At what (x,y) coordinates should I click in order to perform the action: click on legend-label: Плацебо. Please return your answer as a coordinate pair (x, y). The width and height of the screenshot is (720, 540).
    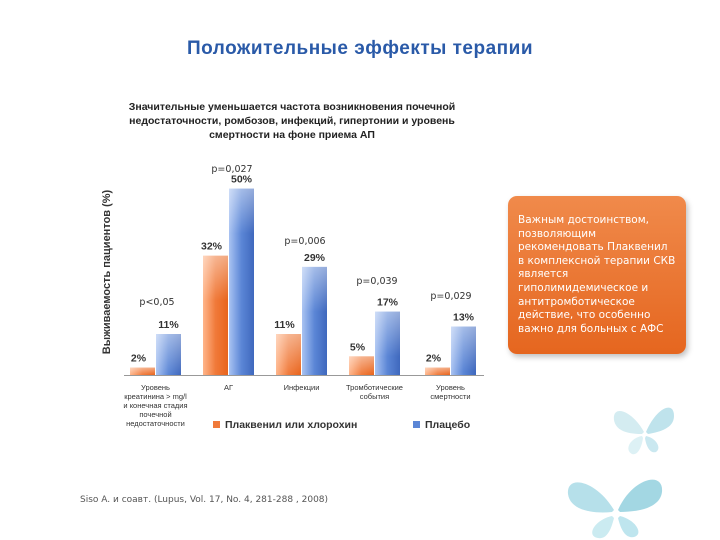
    Looking at the image, I should click on (447, 425).